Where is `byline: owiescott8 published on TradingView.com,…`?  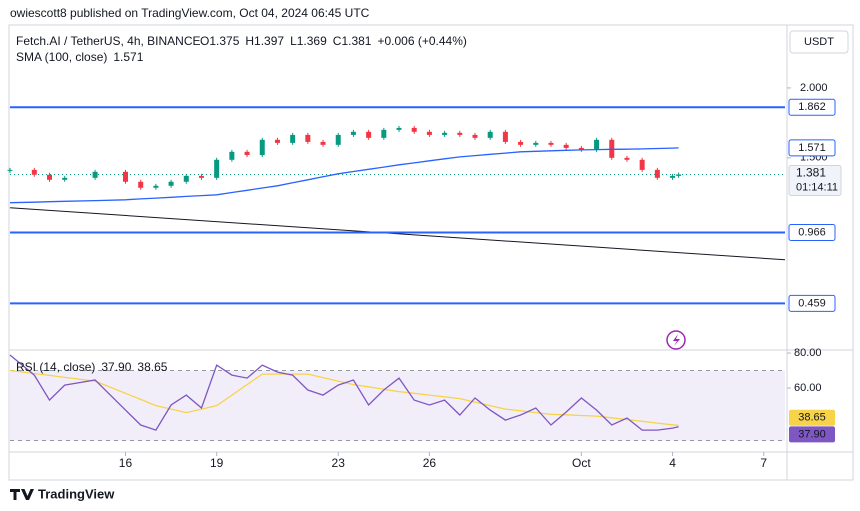
byline: owiescott8 published on TradingView.com,… is located at coordinates (190, 13).